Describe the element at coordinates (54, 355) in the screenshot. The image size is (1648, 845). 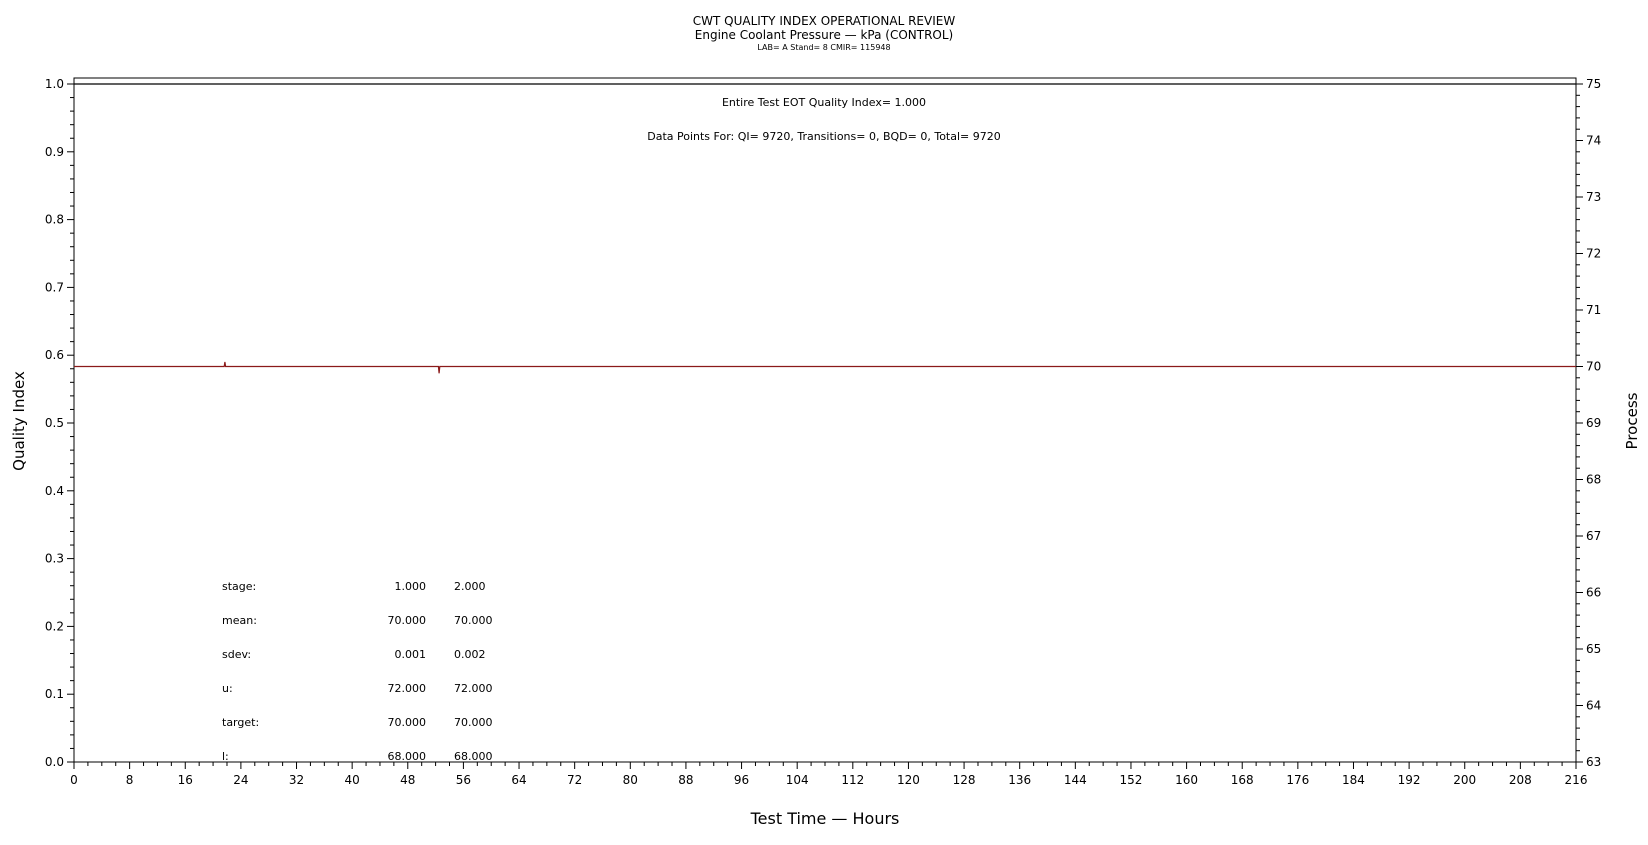
I see `y-tick-label: 0.6` at that location.